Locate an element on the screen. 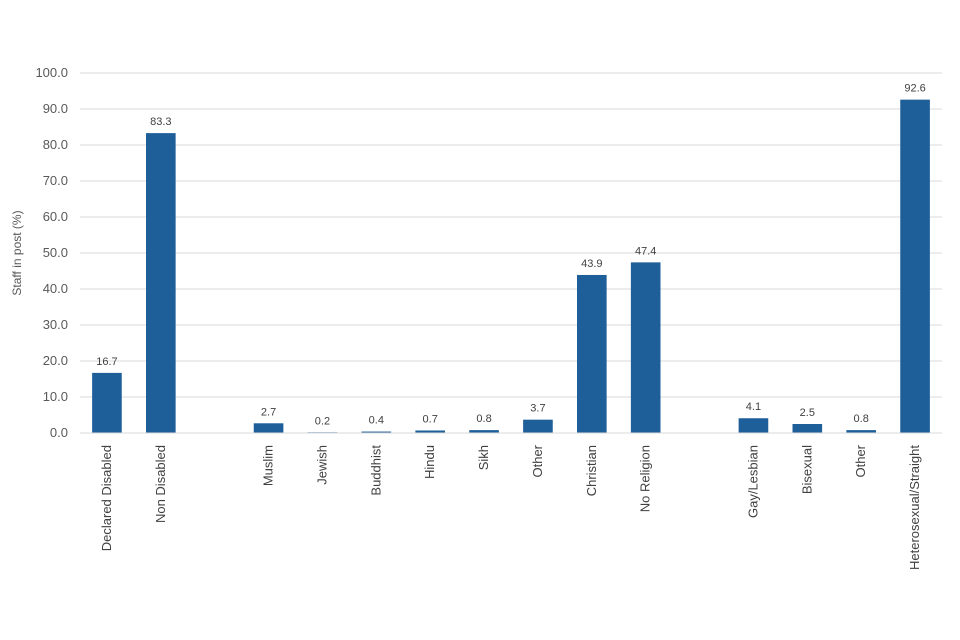  data-label: 43.9 is located at coordinates (591, 264).